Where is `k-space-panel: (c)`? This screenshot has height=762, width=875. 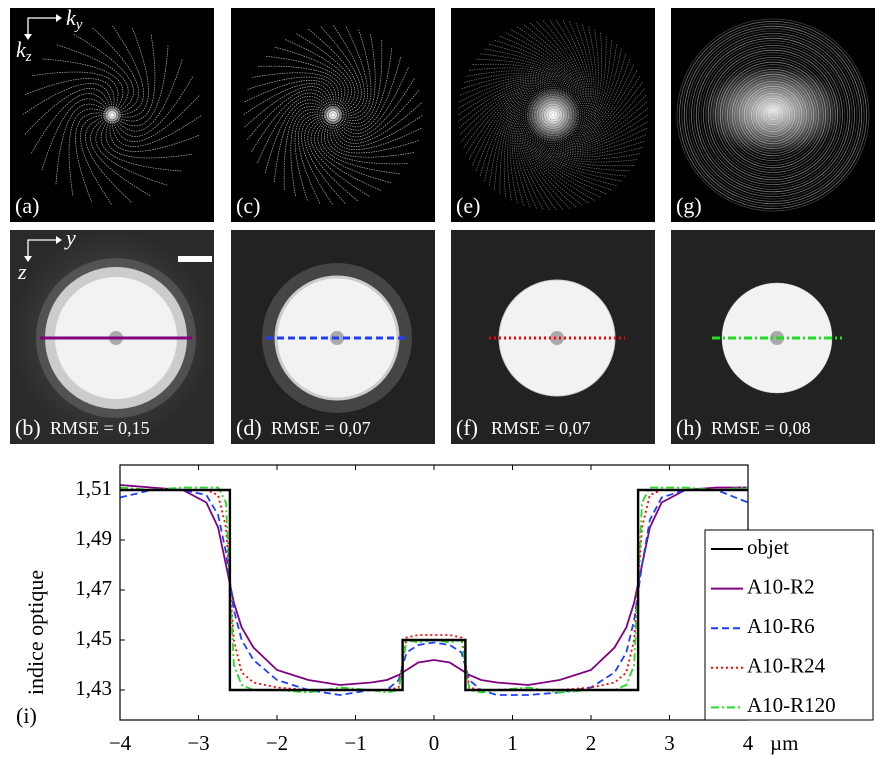 k-space-panel: (c) is located at coordinates (333, 115).